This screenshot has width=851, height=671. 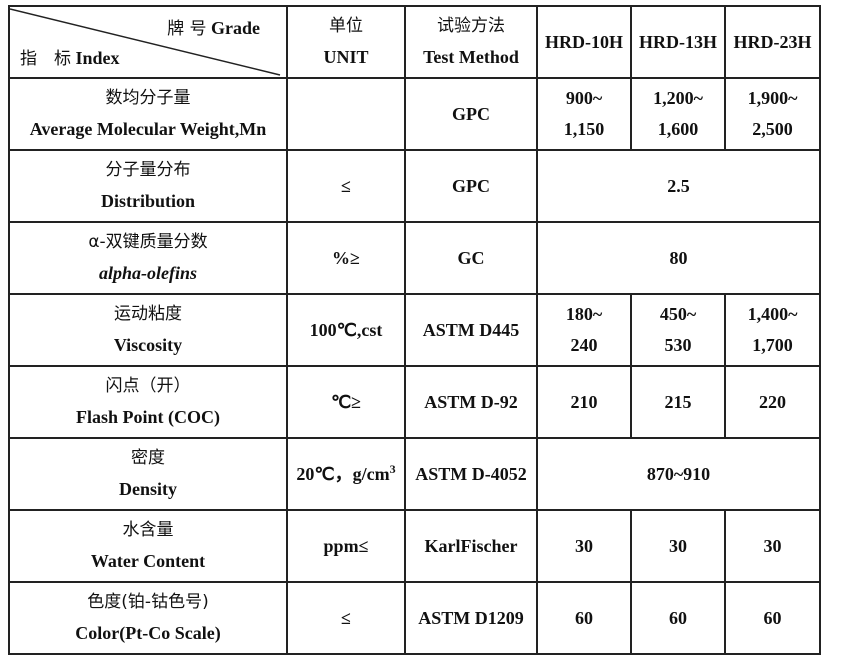 I want to click on diagonal-divider, so click(x=146, y=42).